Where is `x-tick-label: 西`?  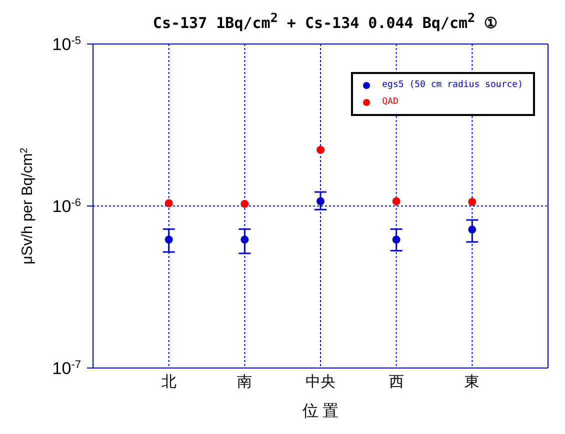 x-tick-label: 西 is located at coordinates (396, 382).